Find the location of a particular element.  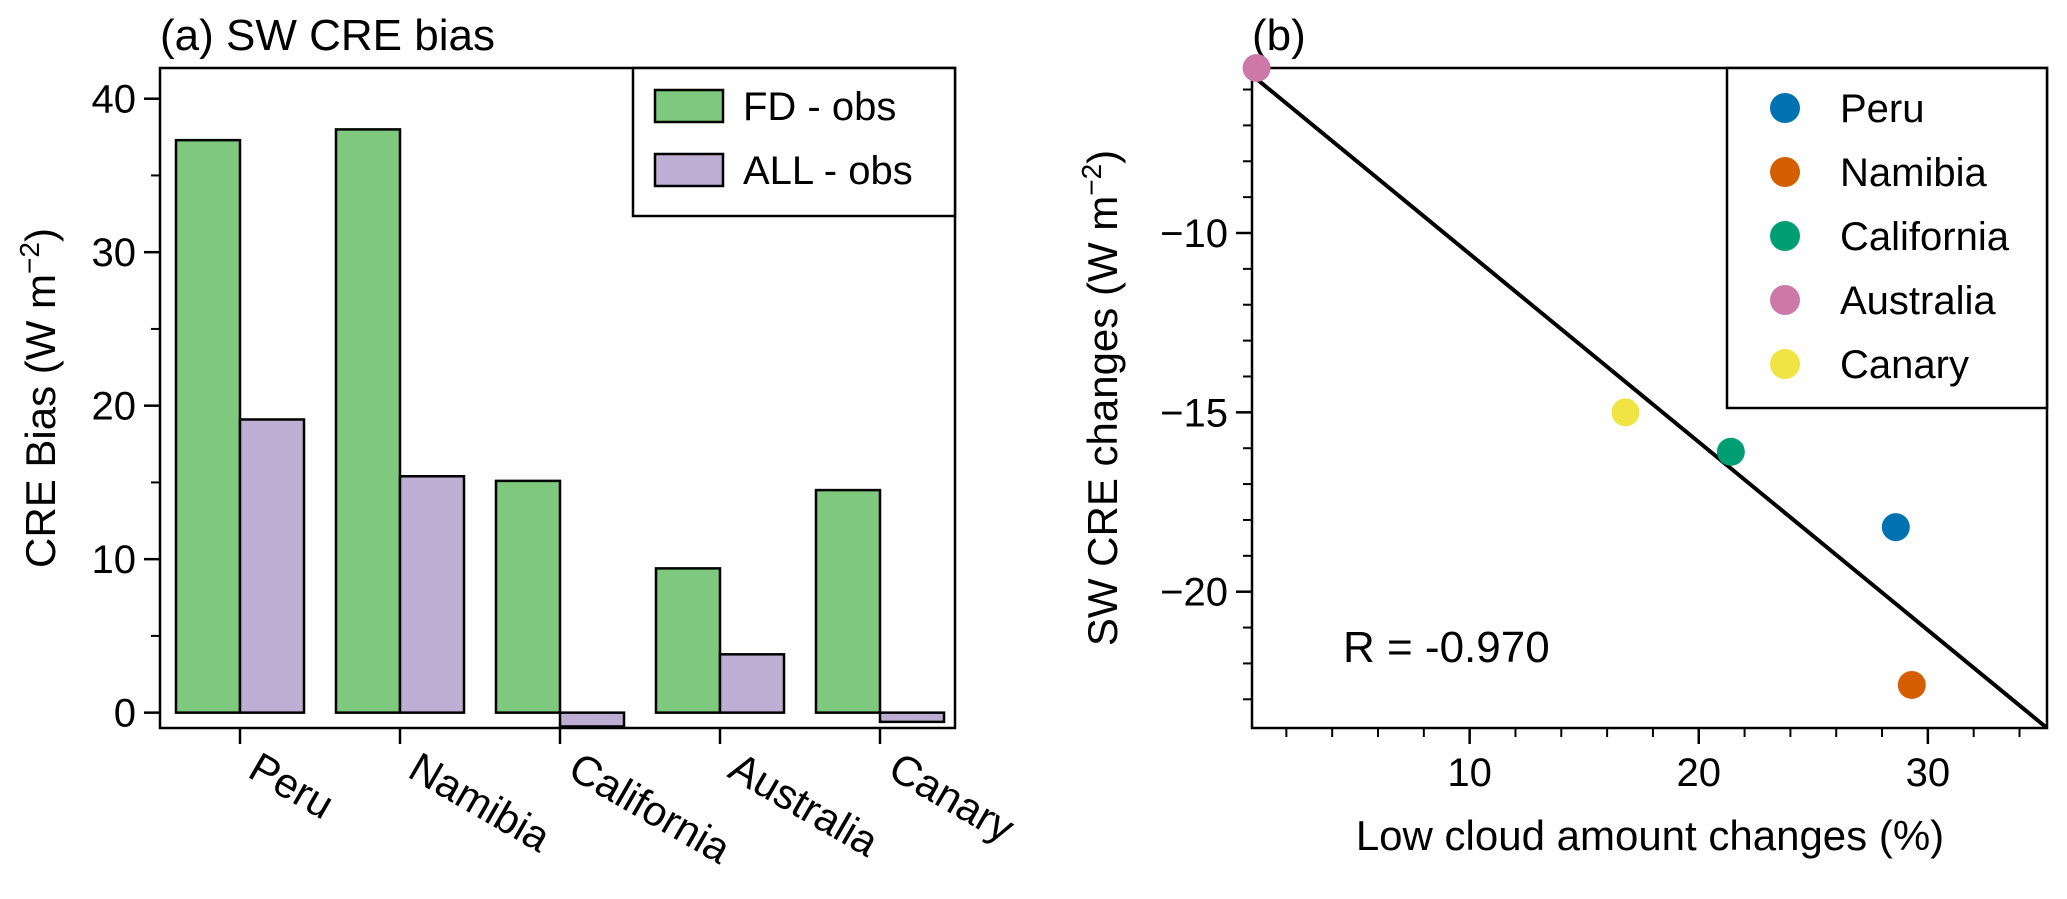

point-canary is located at coordinates (1625, 412).